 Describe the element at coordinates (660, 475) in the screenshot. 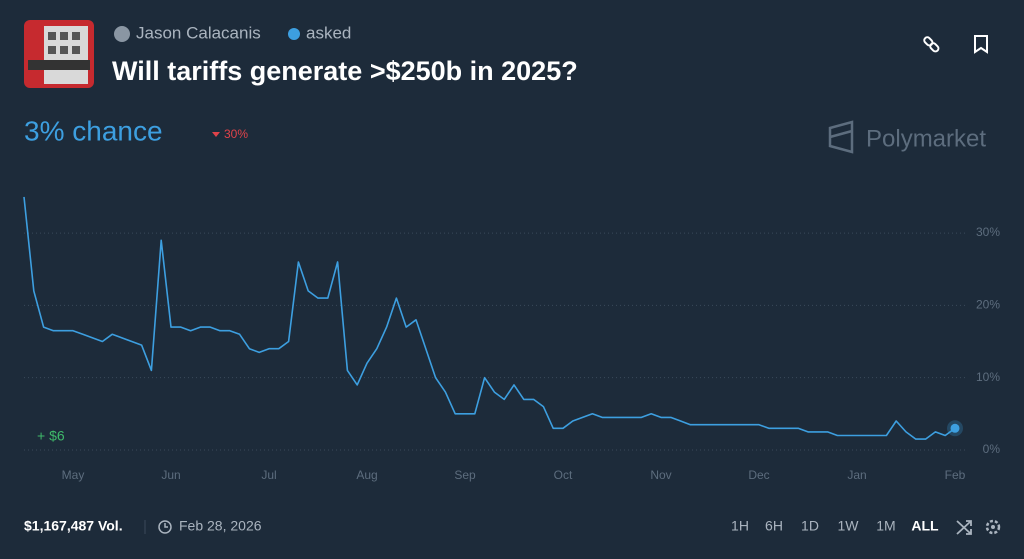

I see `x-tick-label: Nov` at that location.